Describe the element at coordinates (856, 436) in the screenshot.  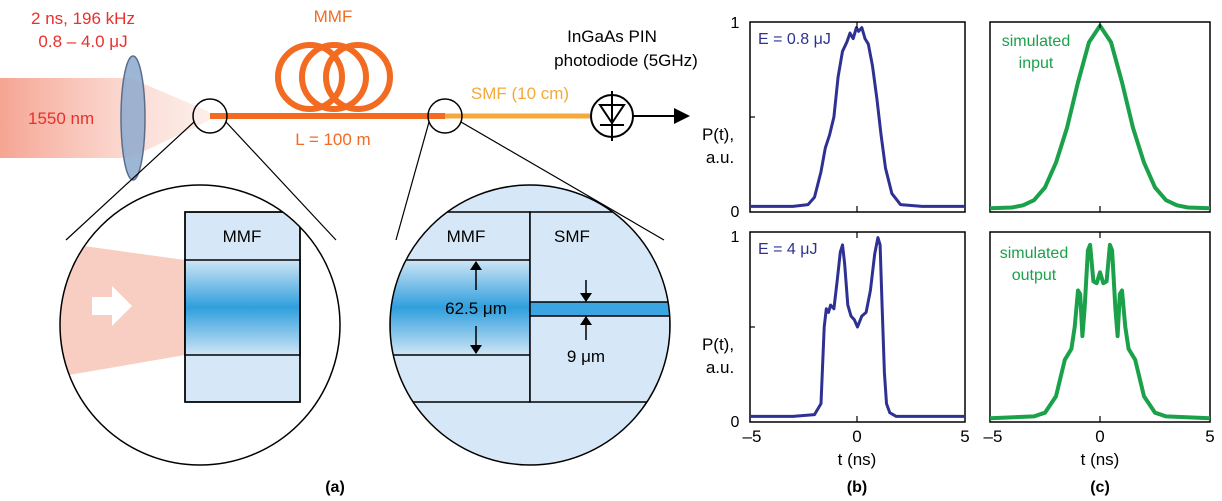
I see `xtick-b-mid: 0` at that location.